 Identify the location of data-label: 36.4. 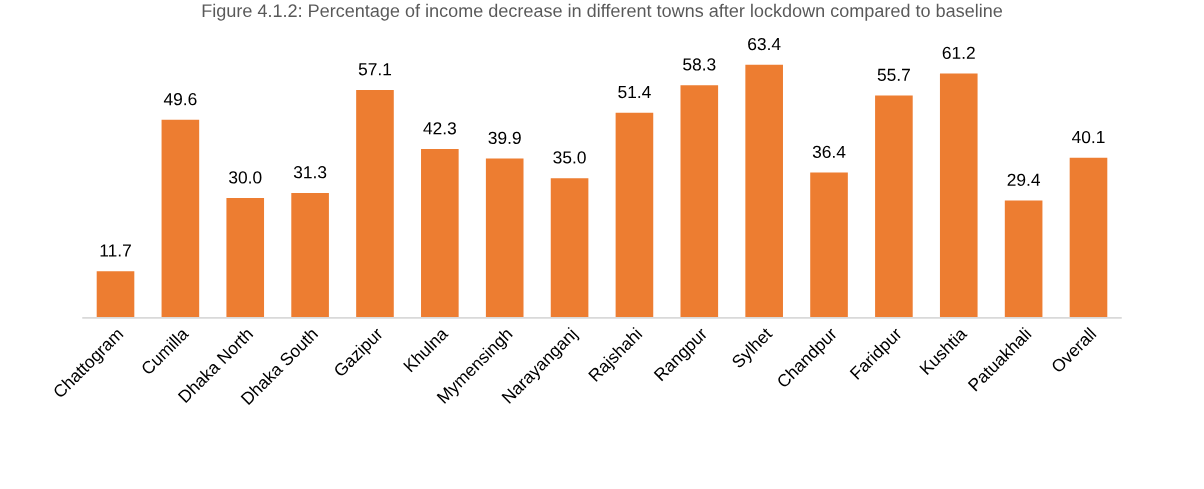
(829, 152).